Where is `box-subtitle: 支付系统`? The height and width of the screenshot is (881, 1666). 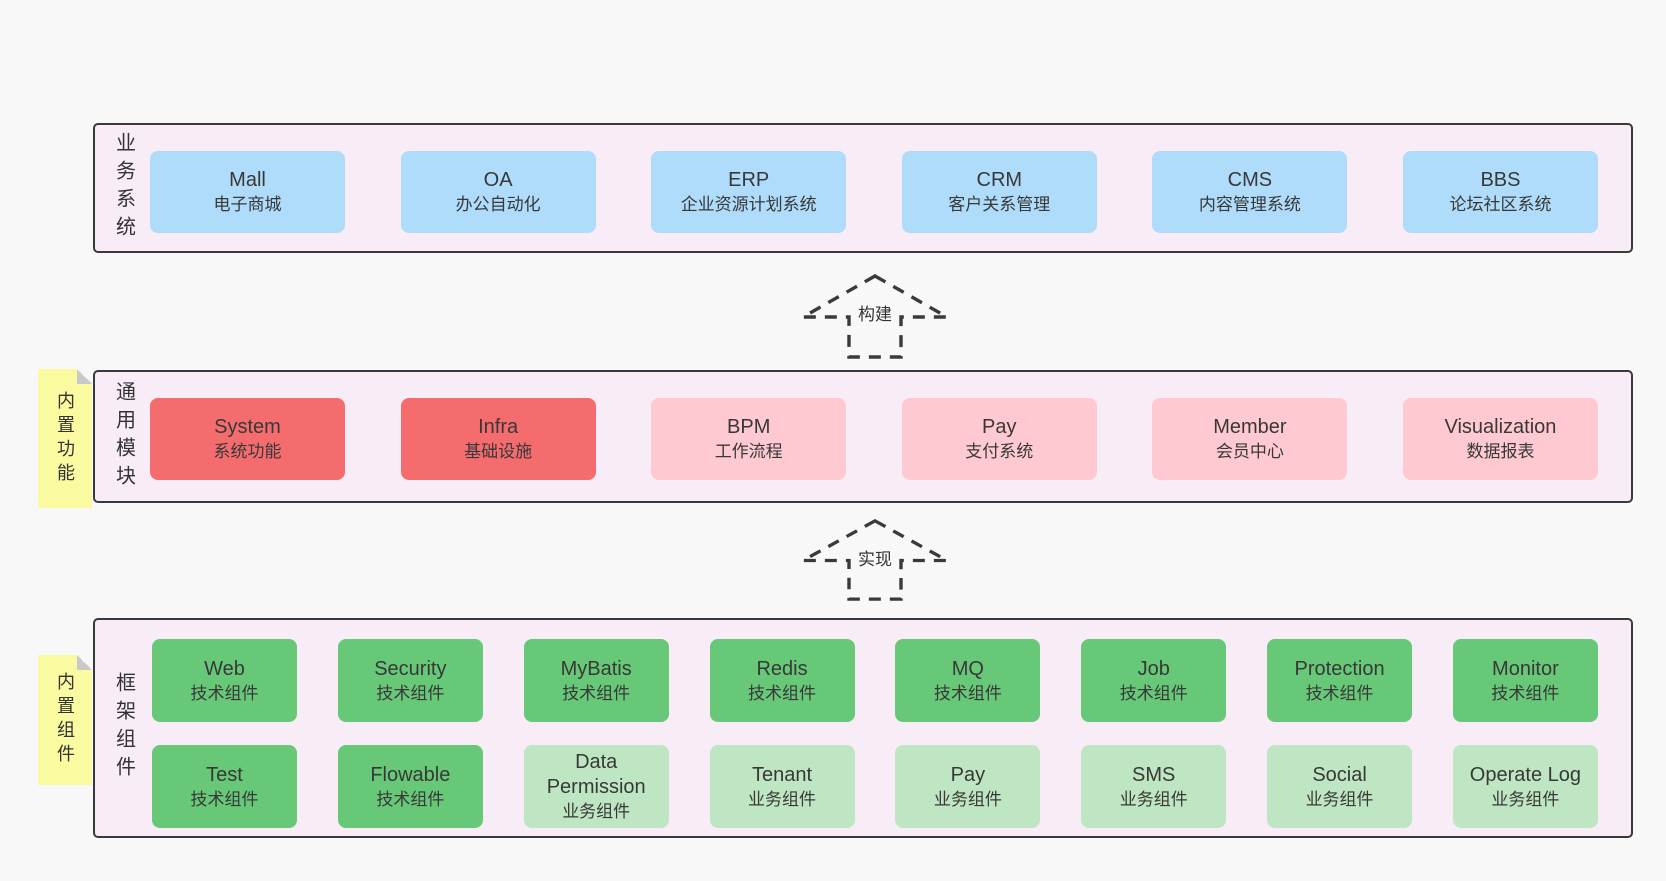 box-subtitle: 支付系统 is located at coordinates (999, 451).